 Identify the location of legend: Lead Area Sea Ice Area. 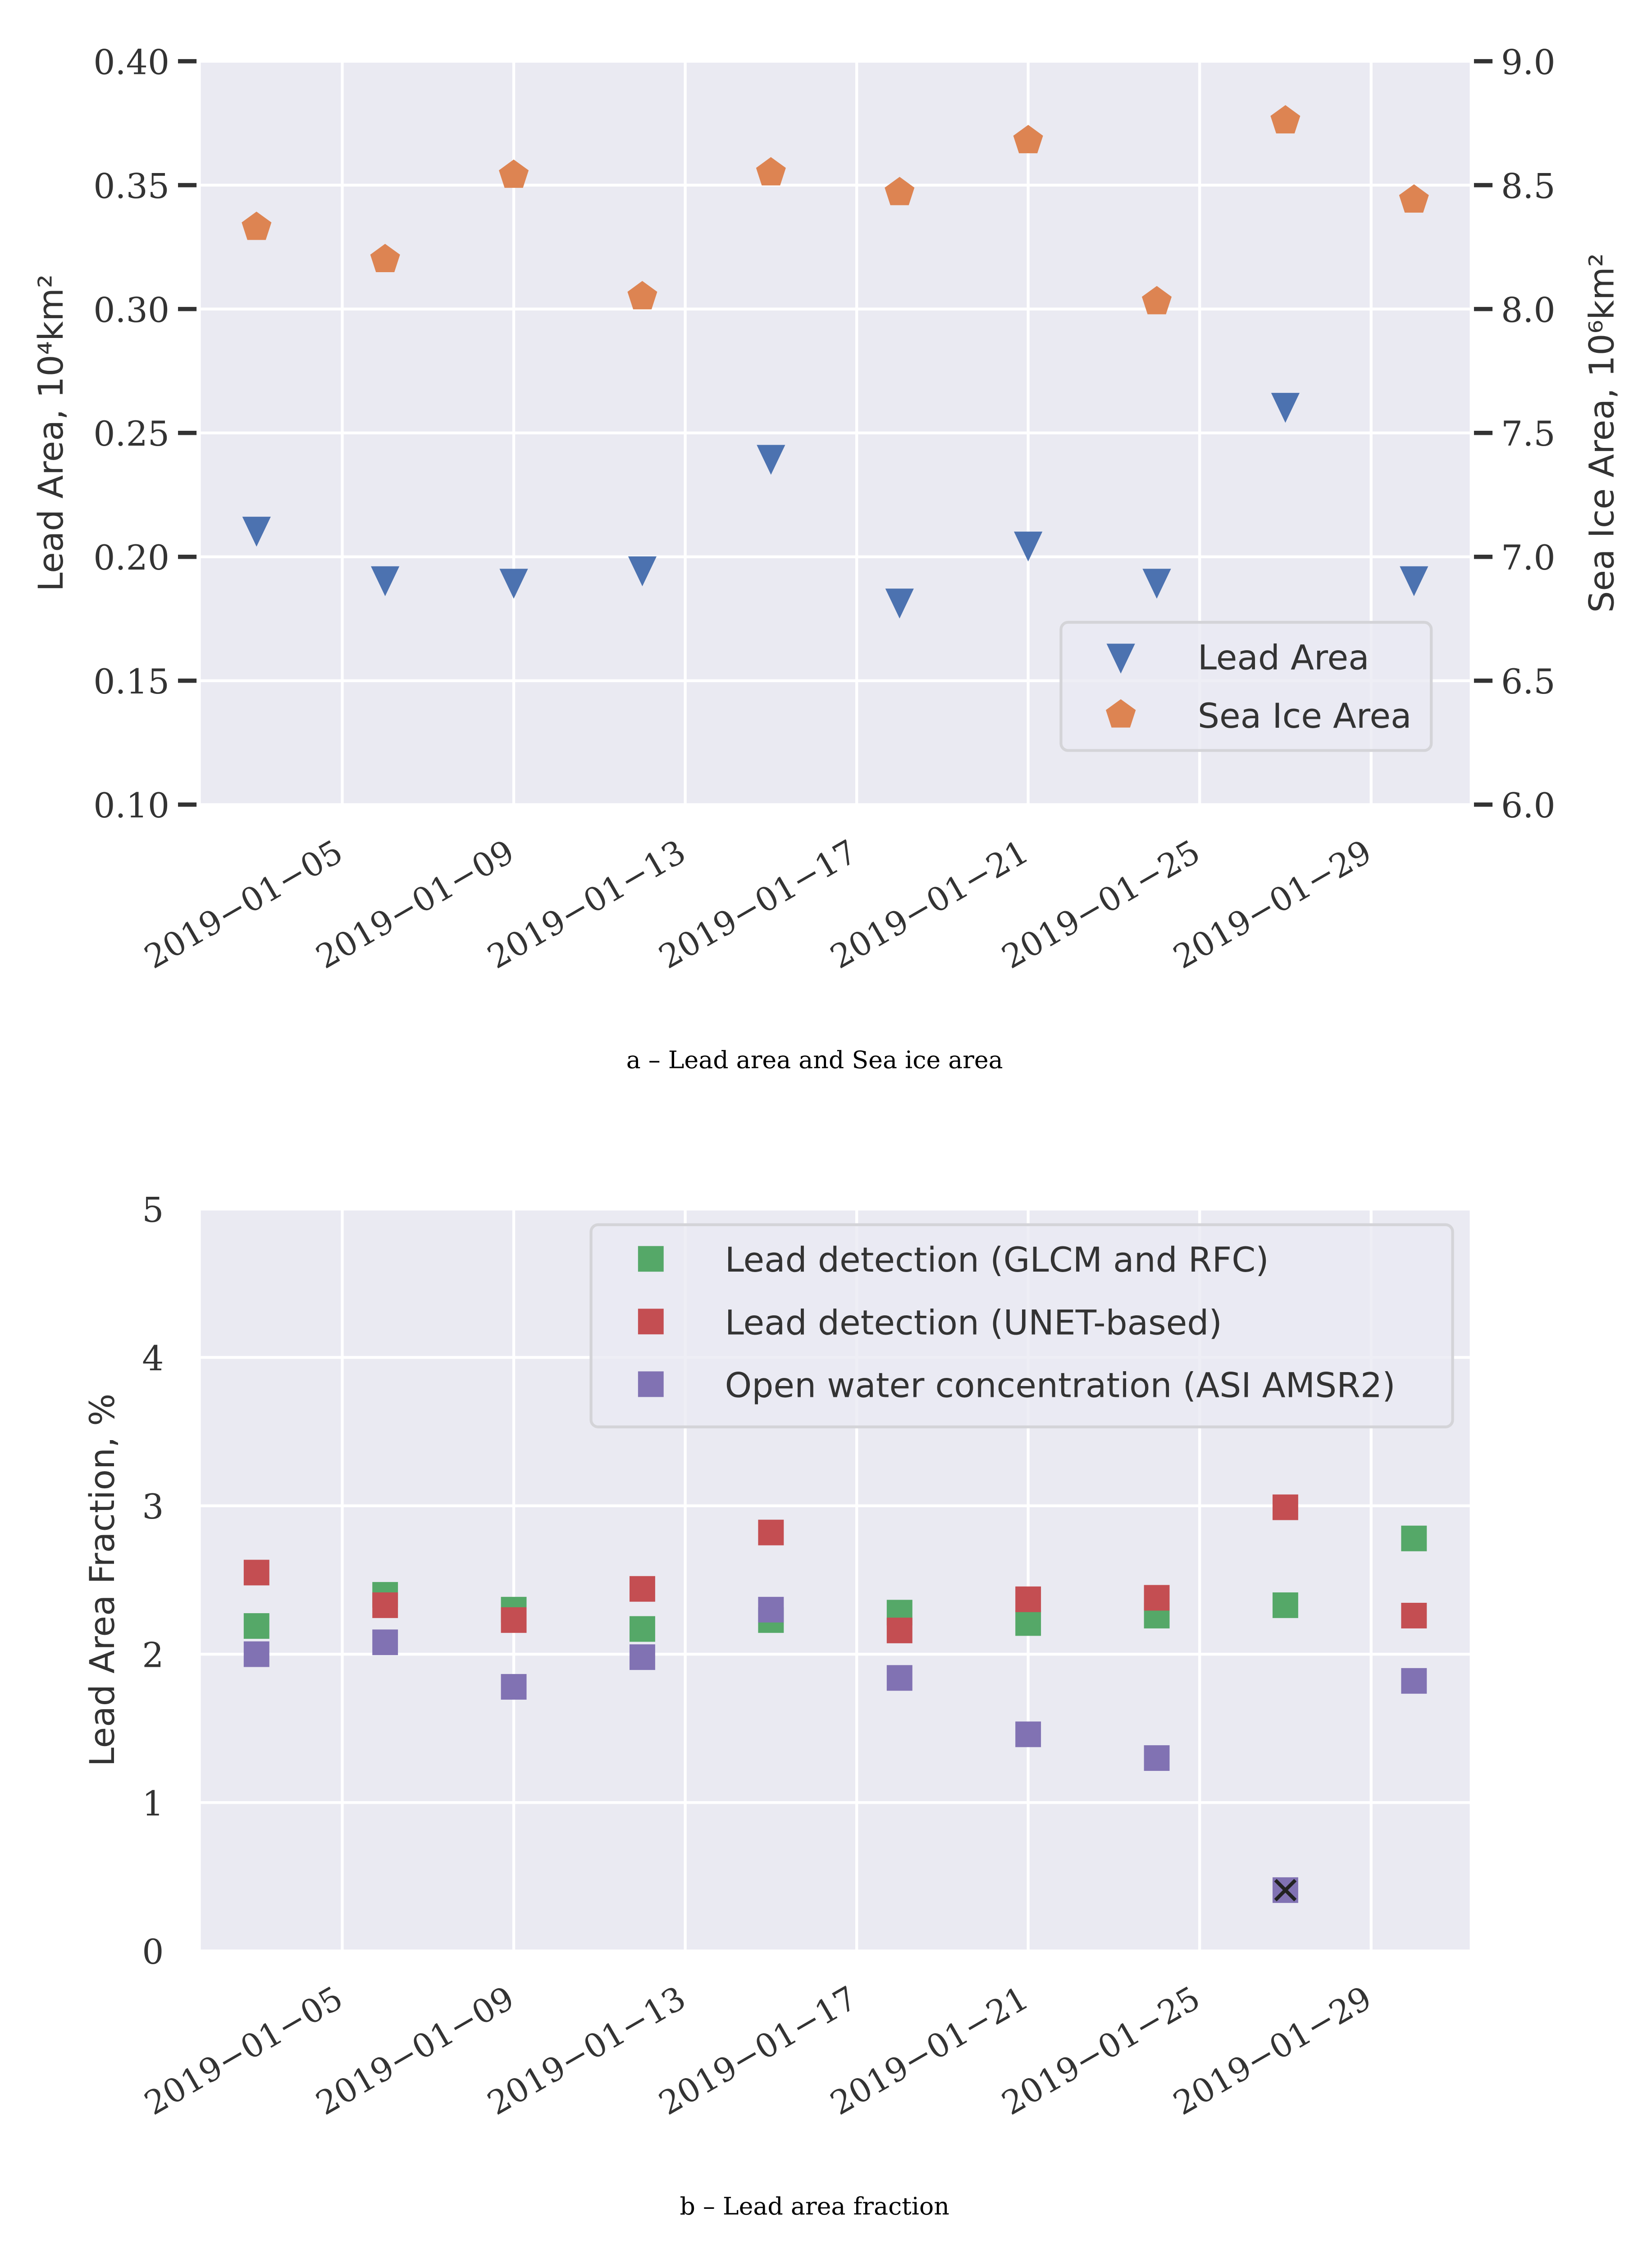
(1246, 686).